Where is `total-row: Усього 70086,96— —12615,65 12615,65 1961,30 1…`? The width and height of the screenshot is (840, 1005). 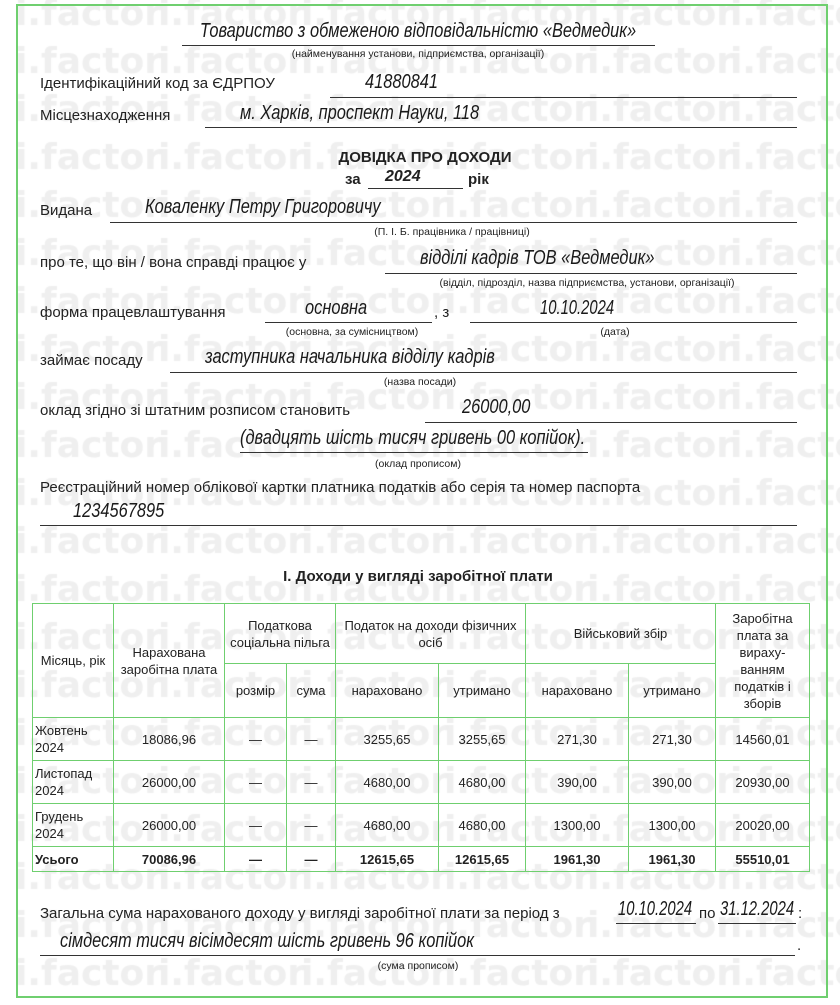
total-row: Усього 70086,96— —12615,65 12615,65 1961,30 1… is located at coordinates (421, 859).